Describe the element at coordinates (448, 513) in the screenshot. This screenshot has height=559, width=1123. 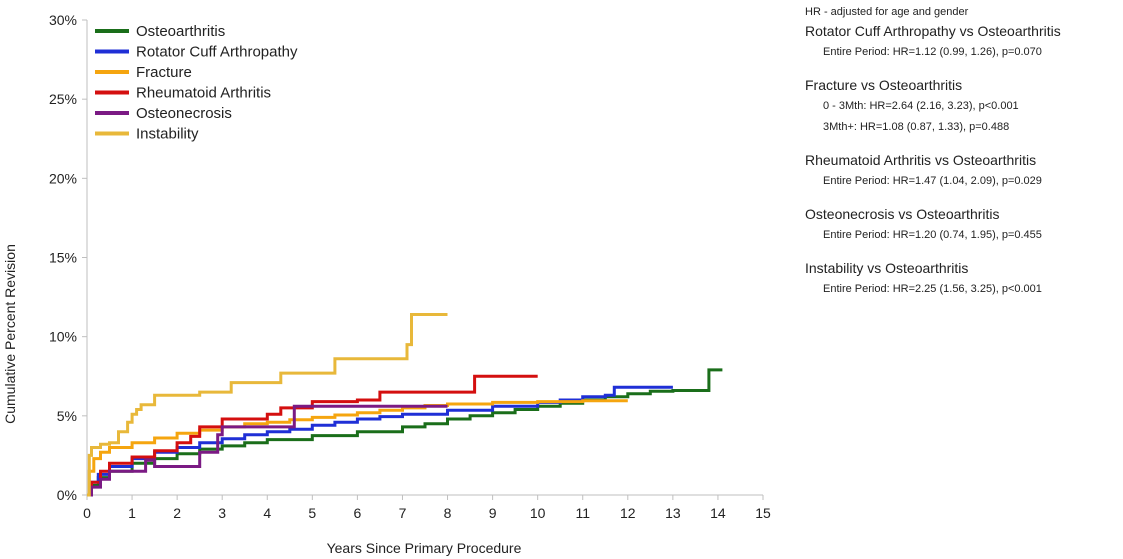
I see `x-tick-label: 8` at that location.